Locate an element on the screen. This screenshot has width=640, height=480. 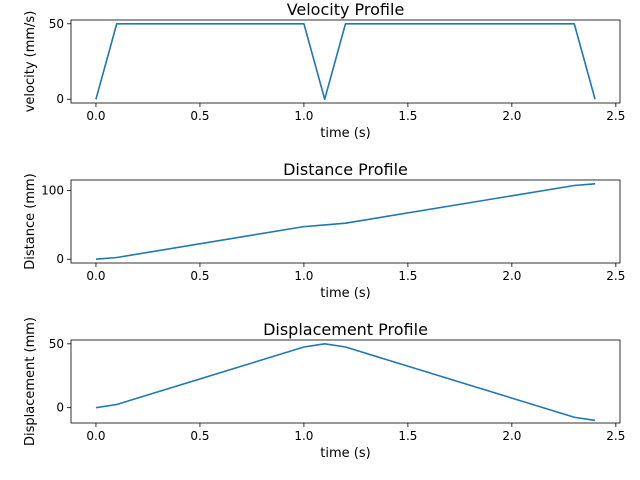
displacement-x-tick-label: 2.5 is located at coordinates (615, 436).